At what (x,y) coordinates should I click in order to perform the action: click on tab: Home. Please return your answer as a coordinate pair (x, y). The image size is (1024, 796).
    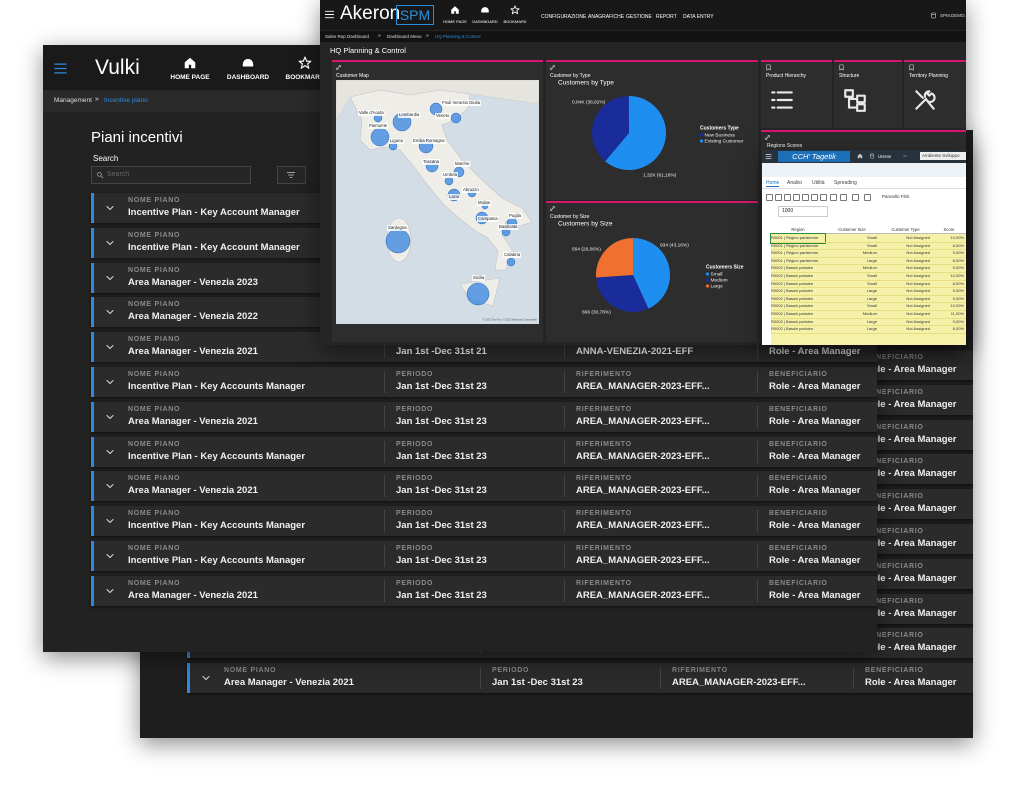
    Looking at the image, I should click on (772, 183).